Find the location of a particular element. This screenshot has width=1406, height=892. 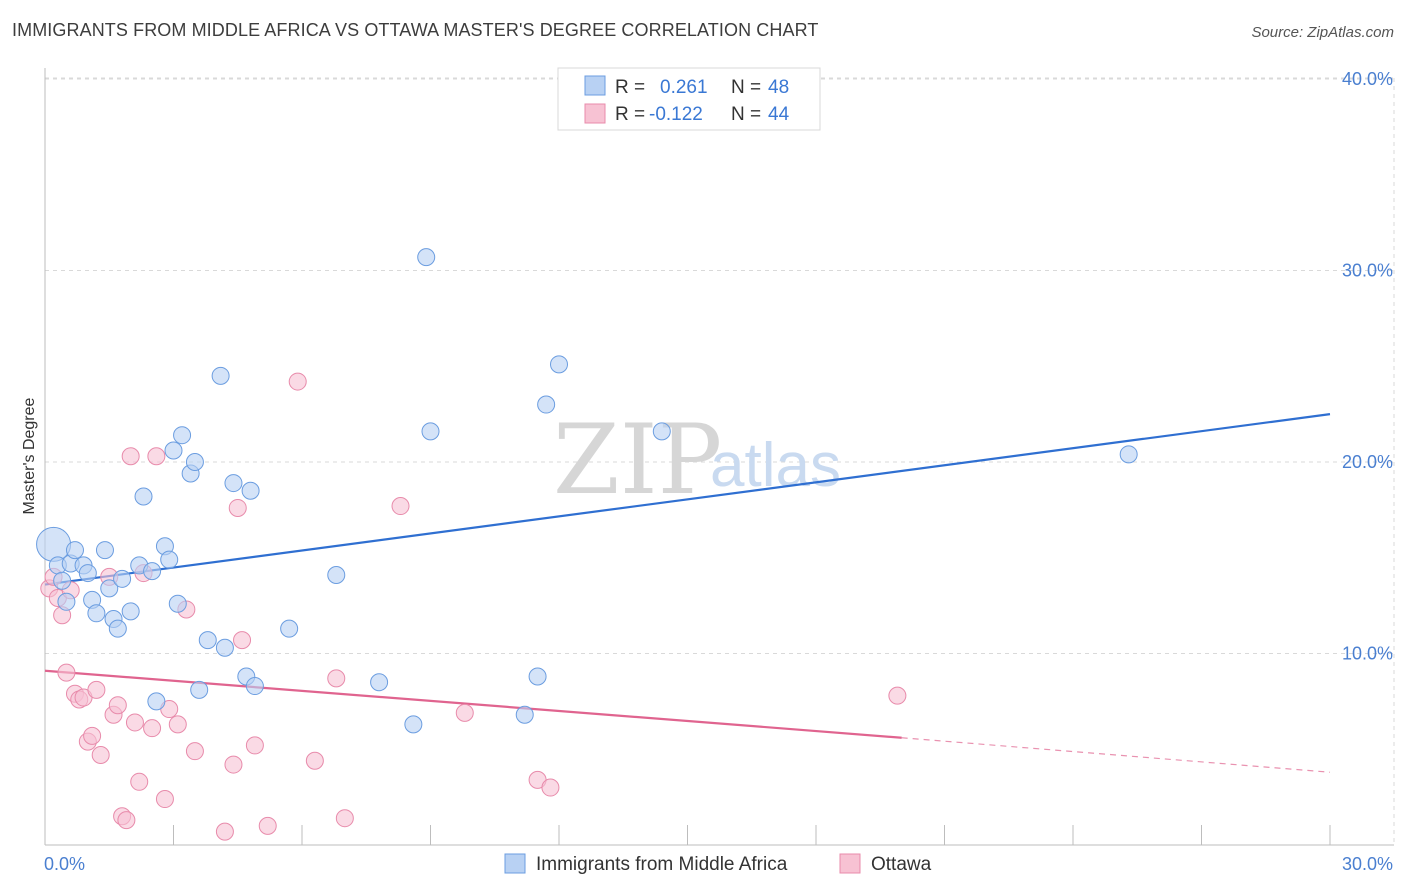

series-legend: Immigrants from Middle Africa Ottawa is located at coordinates (718, 864).